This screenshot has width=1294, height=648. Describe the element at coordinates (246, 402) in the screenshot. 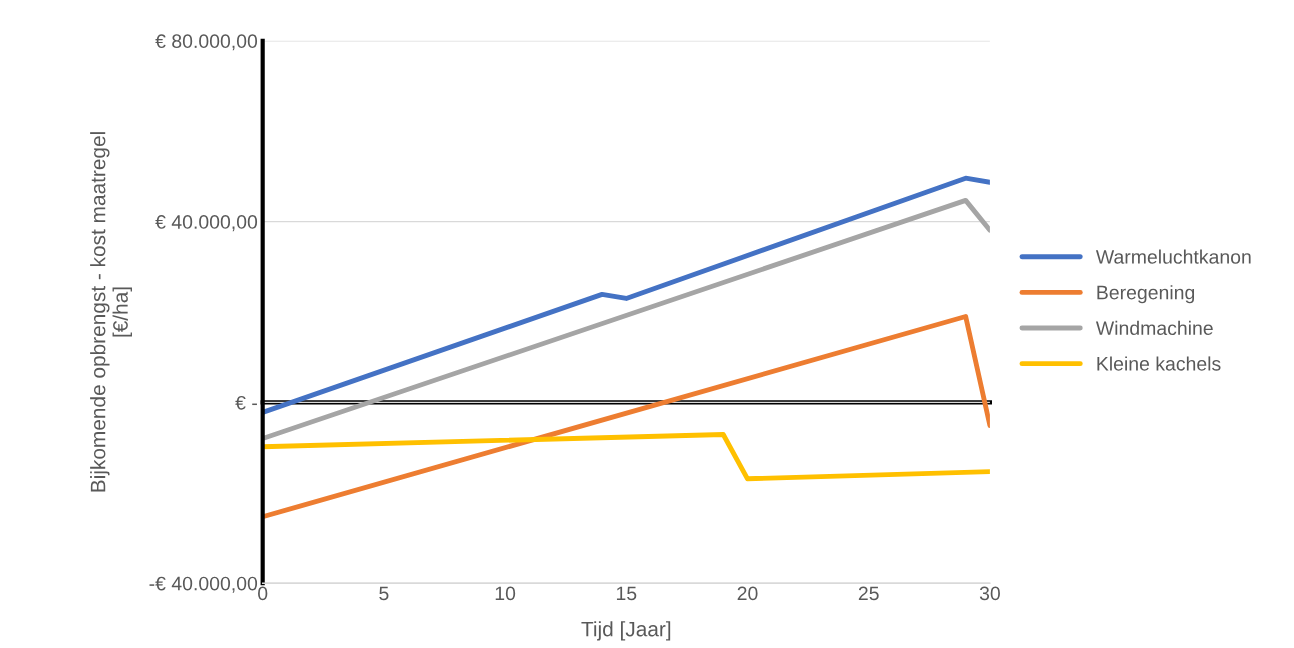

I see `y-tick-label: € -` at that location.